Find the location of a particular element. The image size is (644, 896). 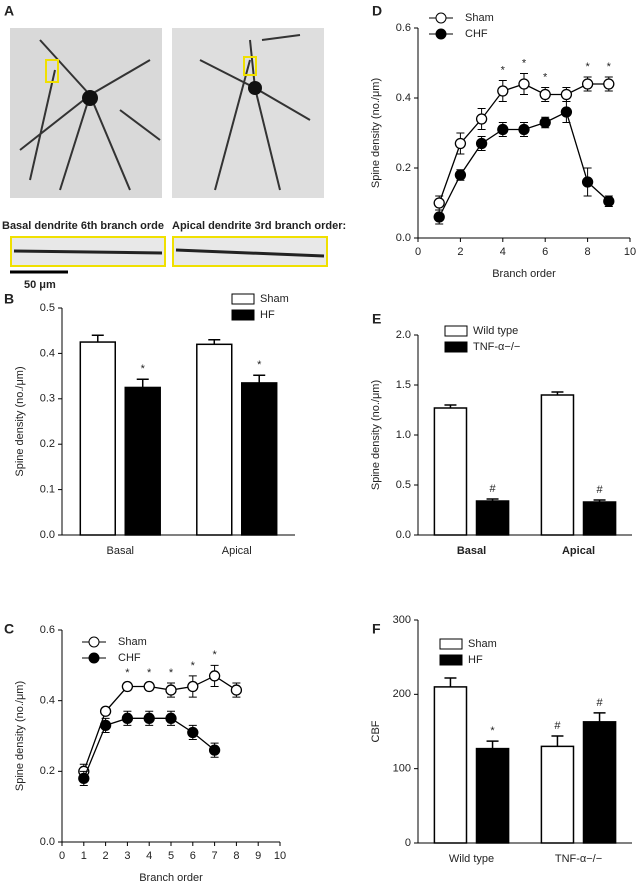

y-tick-label: 0.3 is located at coordinates (47, 399).